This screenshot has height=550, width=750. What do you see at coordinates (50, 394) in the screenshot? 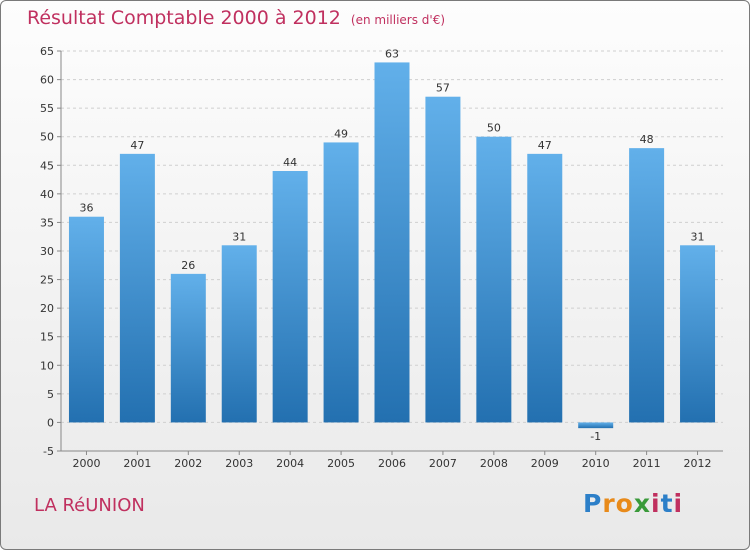
I see `y-tick-label: 5` at bounding box center [50, 394].